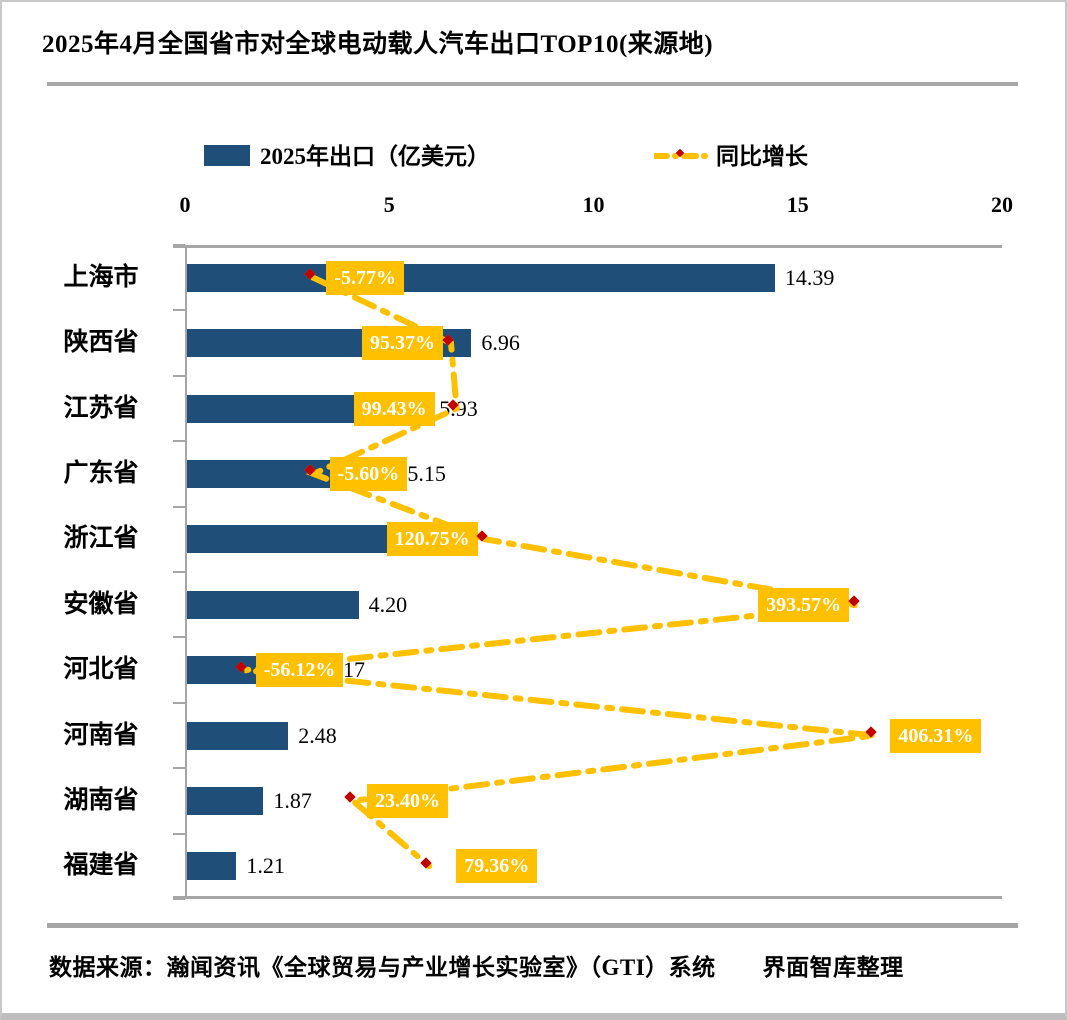 Image resolution: width=1067 pixels, height=1020 pixels. I want to click on bar-value-label: 14.39, so click(809, 277).